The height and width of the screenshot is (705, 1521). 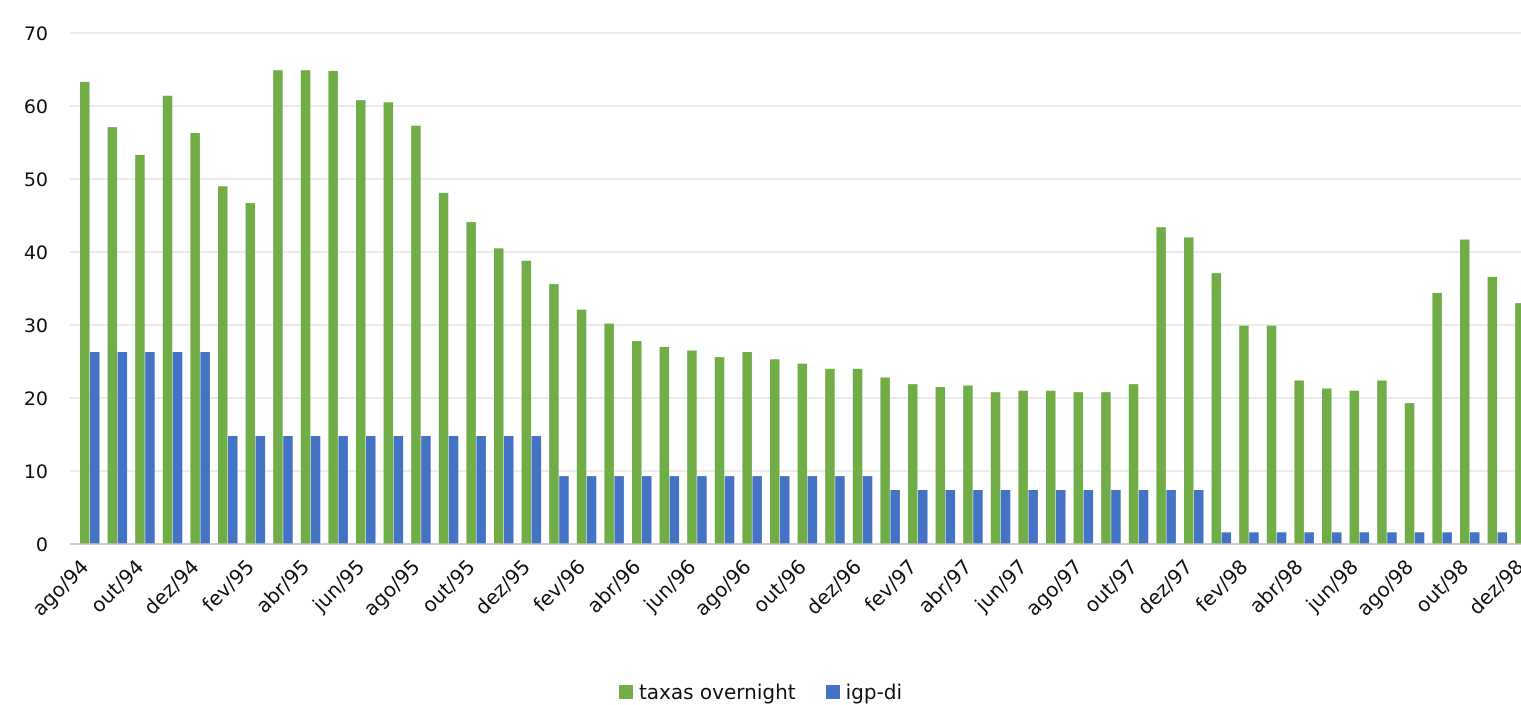 What do you see at coordinates (36, 399) in the screenshot?
I see `y-tick-label: 20` at bounding box center [36, 399].